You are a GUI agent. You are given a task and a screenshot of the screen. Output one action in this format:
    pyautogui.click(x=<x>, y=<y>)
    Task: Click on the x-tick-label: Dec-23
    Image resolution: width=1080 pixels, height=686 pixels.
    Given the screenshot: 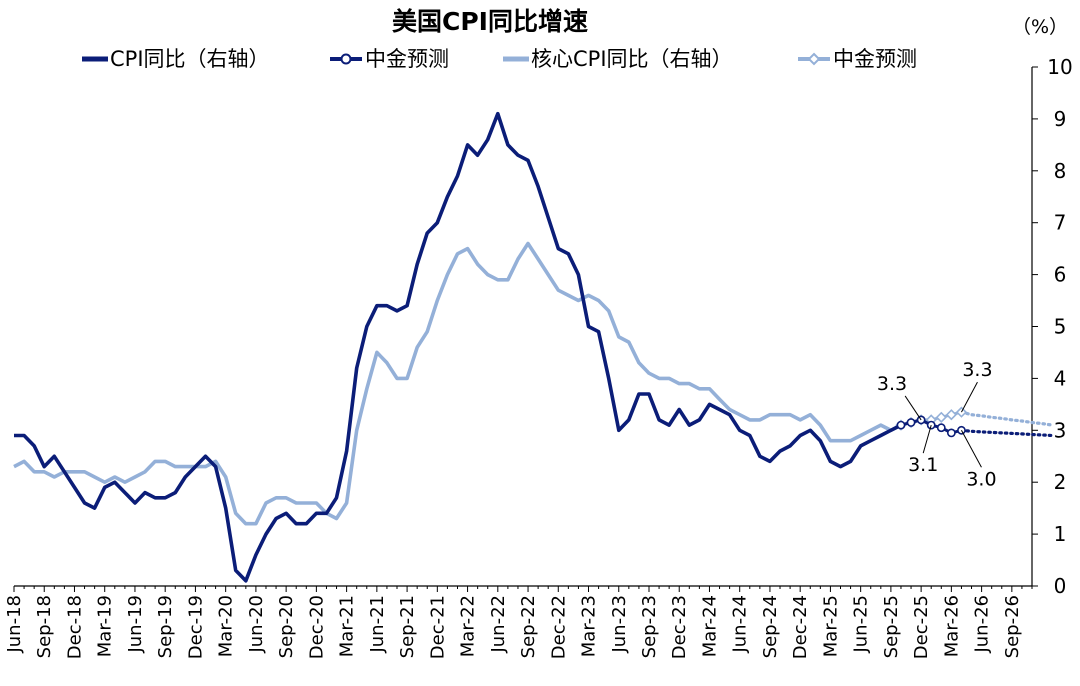 What is the action you would take?
    pyautogui.click(x=679, y=627)
    